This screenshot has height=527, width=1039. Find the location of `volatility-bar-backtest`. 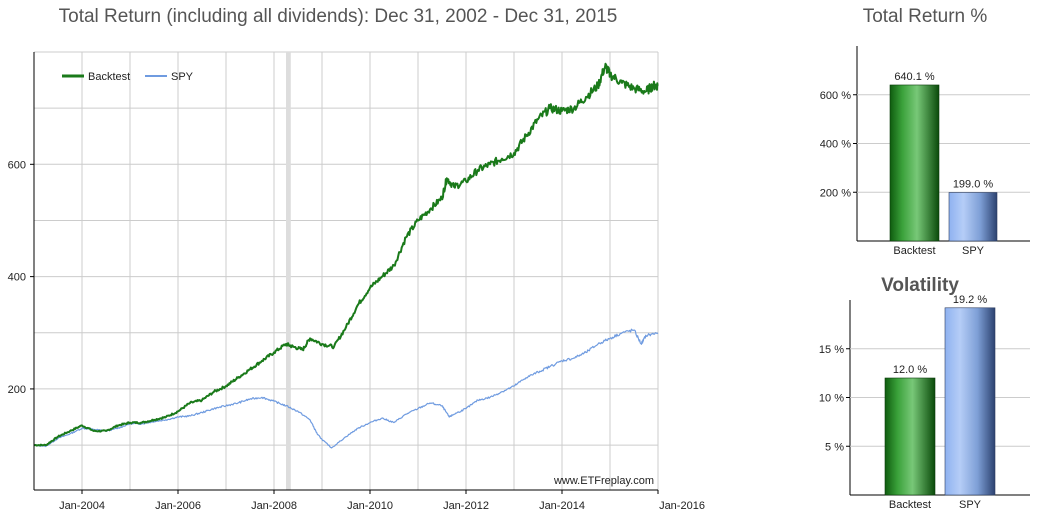

volatility-bar-backtest is located at coordinates (910, 436).